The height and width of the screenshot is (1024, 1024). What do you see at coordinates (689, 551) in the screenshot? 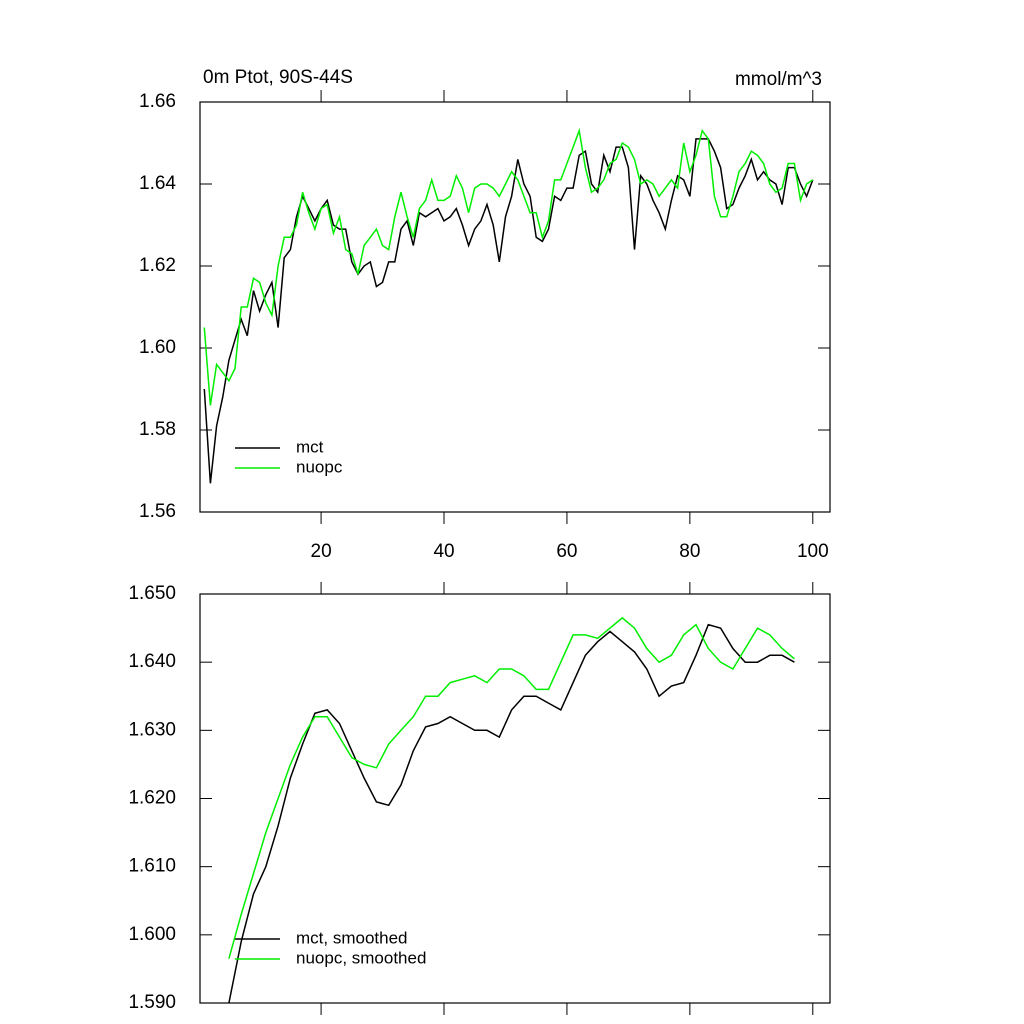
I see `x-tick-label: 80` at bounding box center [689, 551].